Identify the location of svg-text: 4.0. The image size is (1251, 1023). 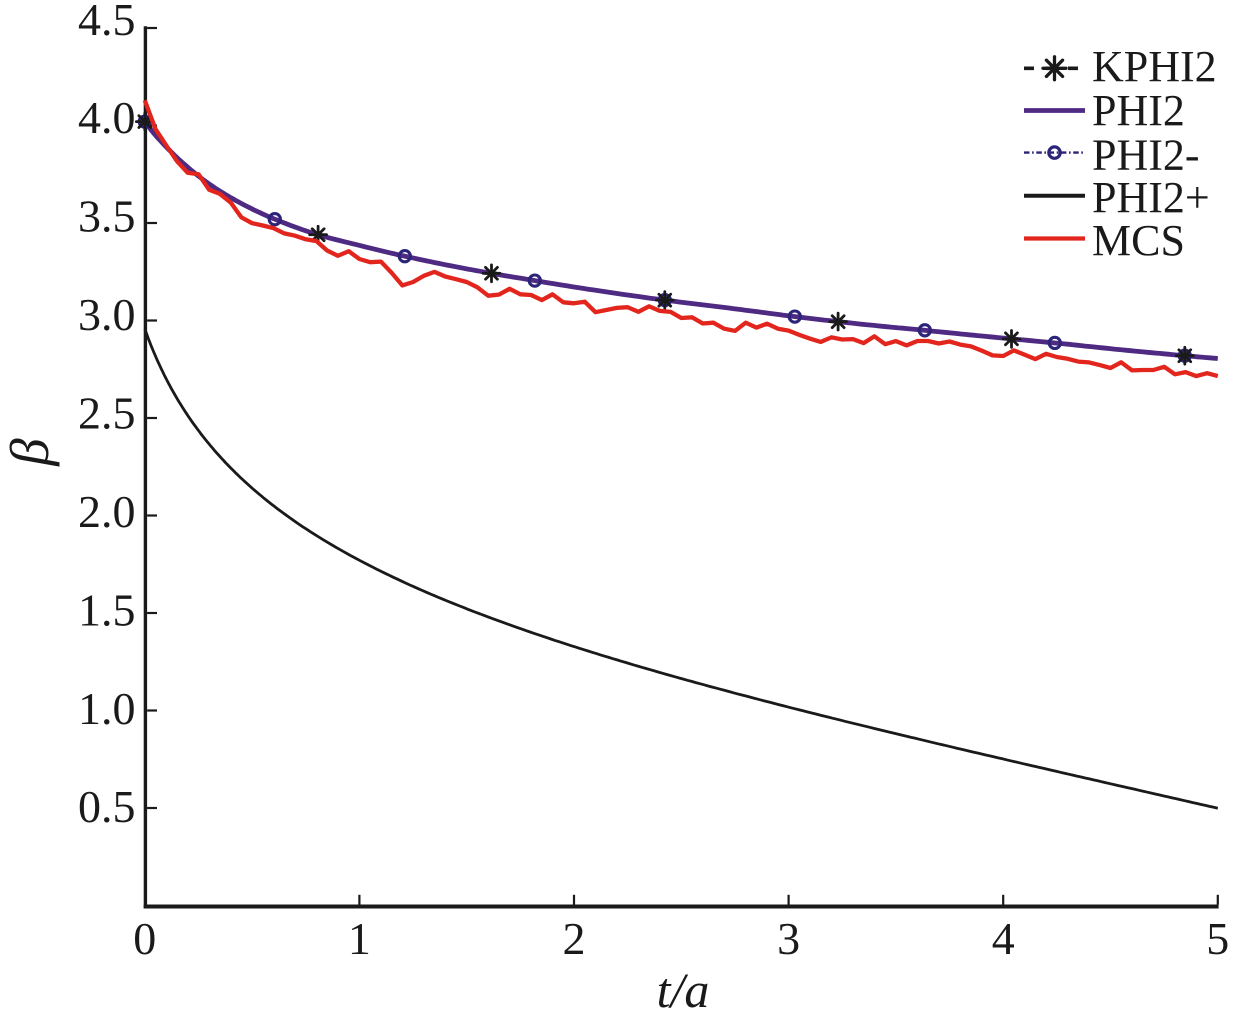
(107, 117).